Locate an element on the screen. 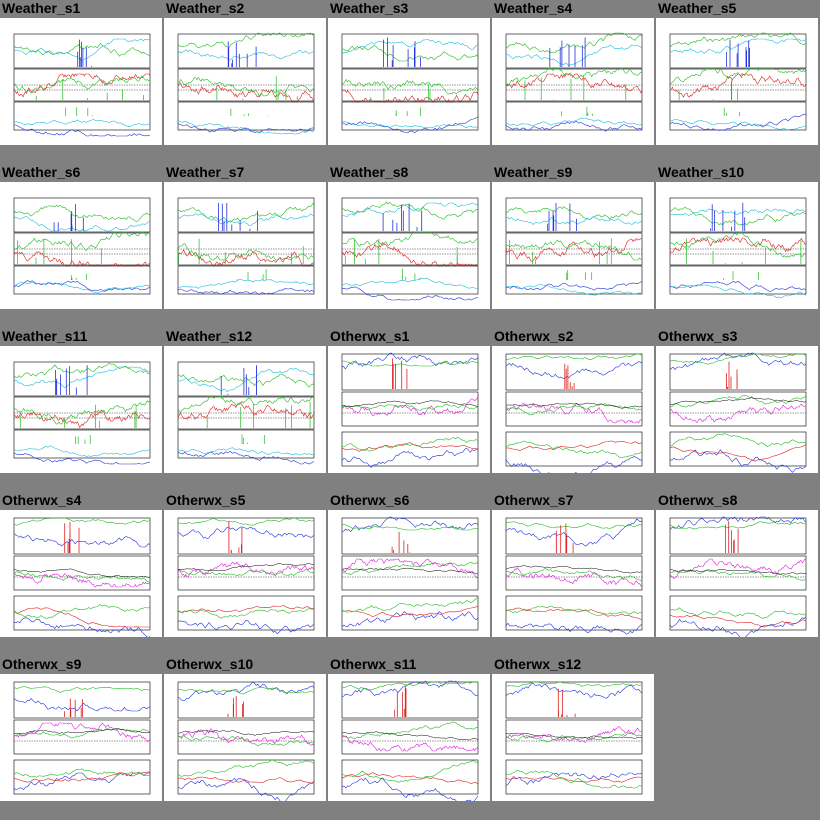 The image size is (820, 820). chart-title: Weather_s7 is located at coordinates (205, 172).